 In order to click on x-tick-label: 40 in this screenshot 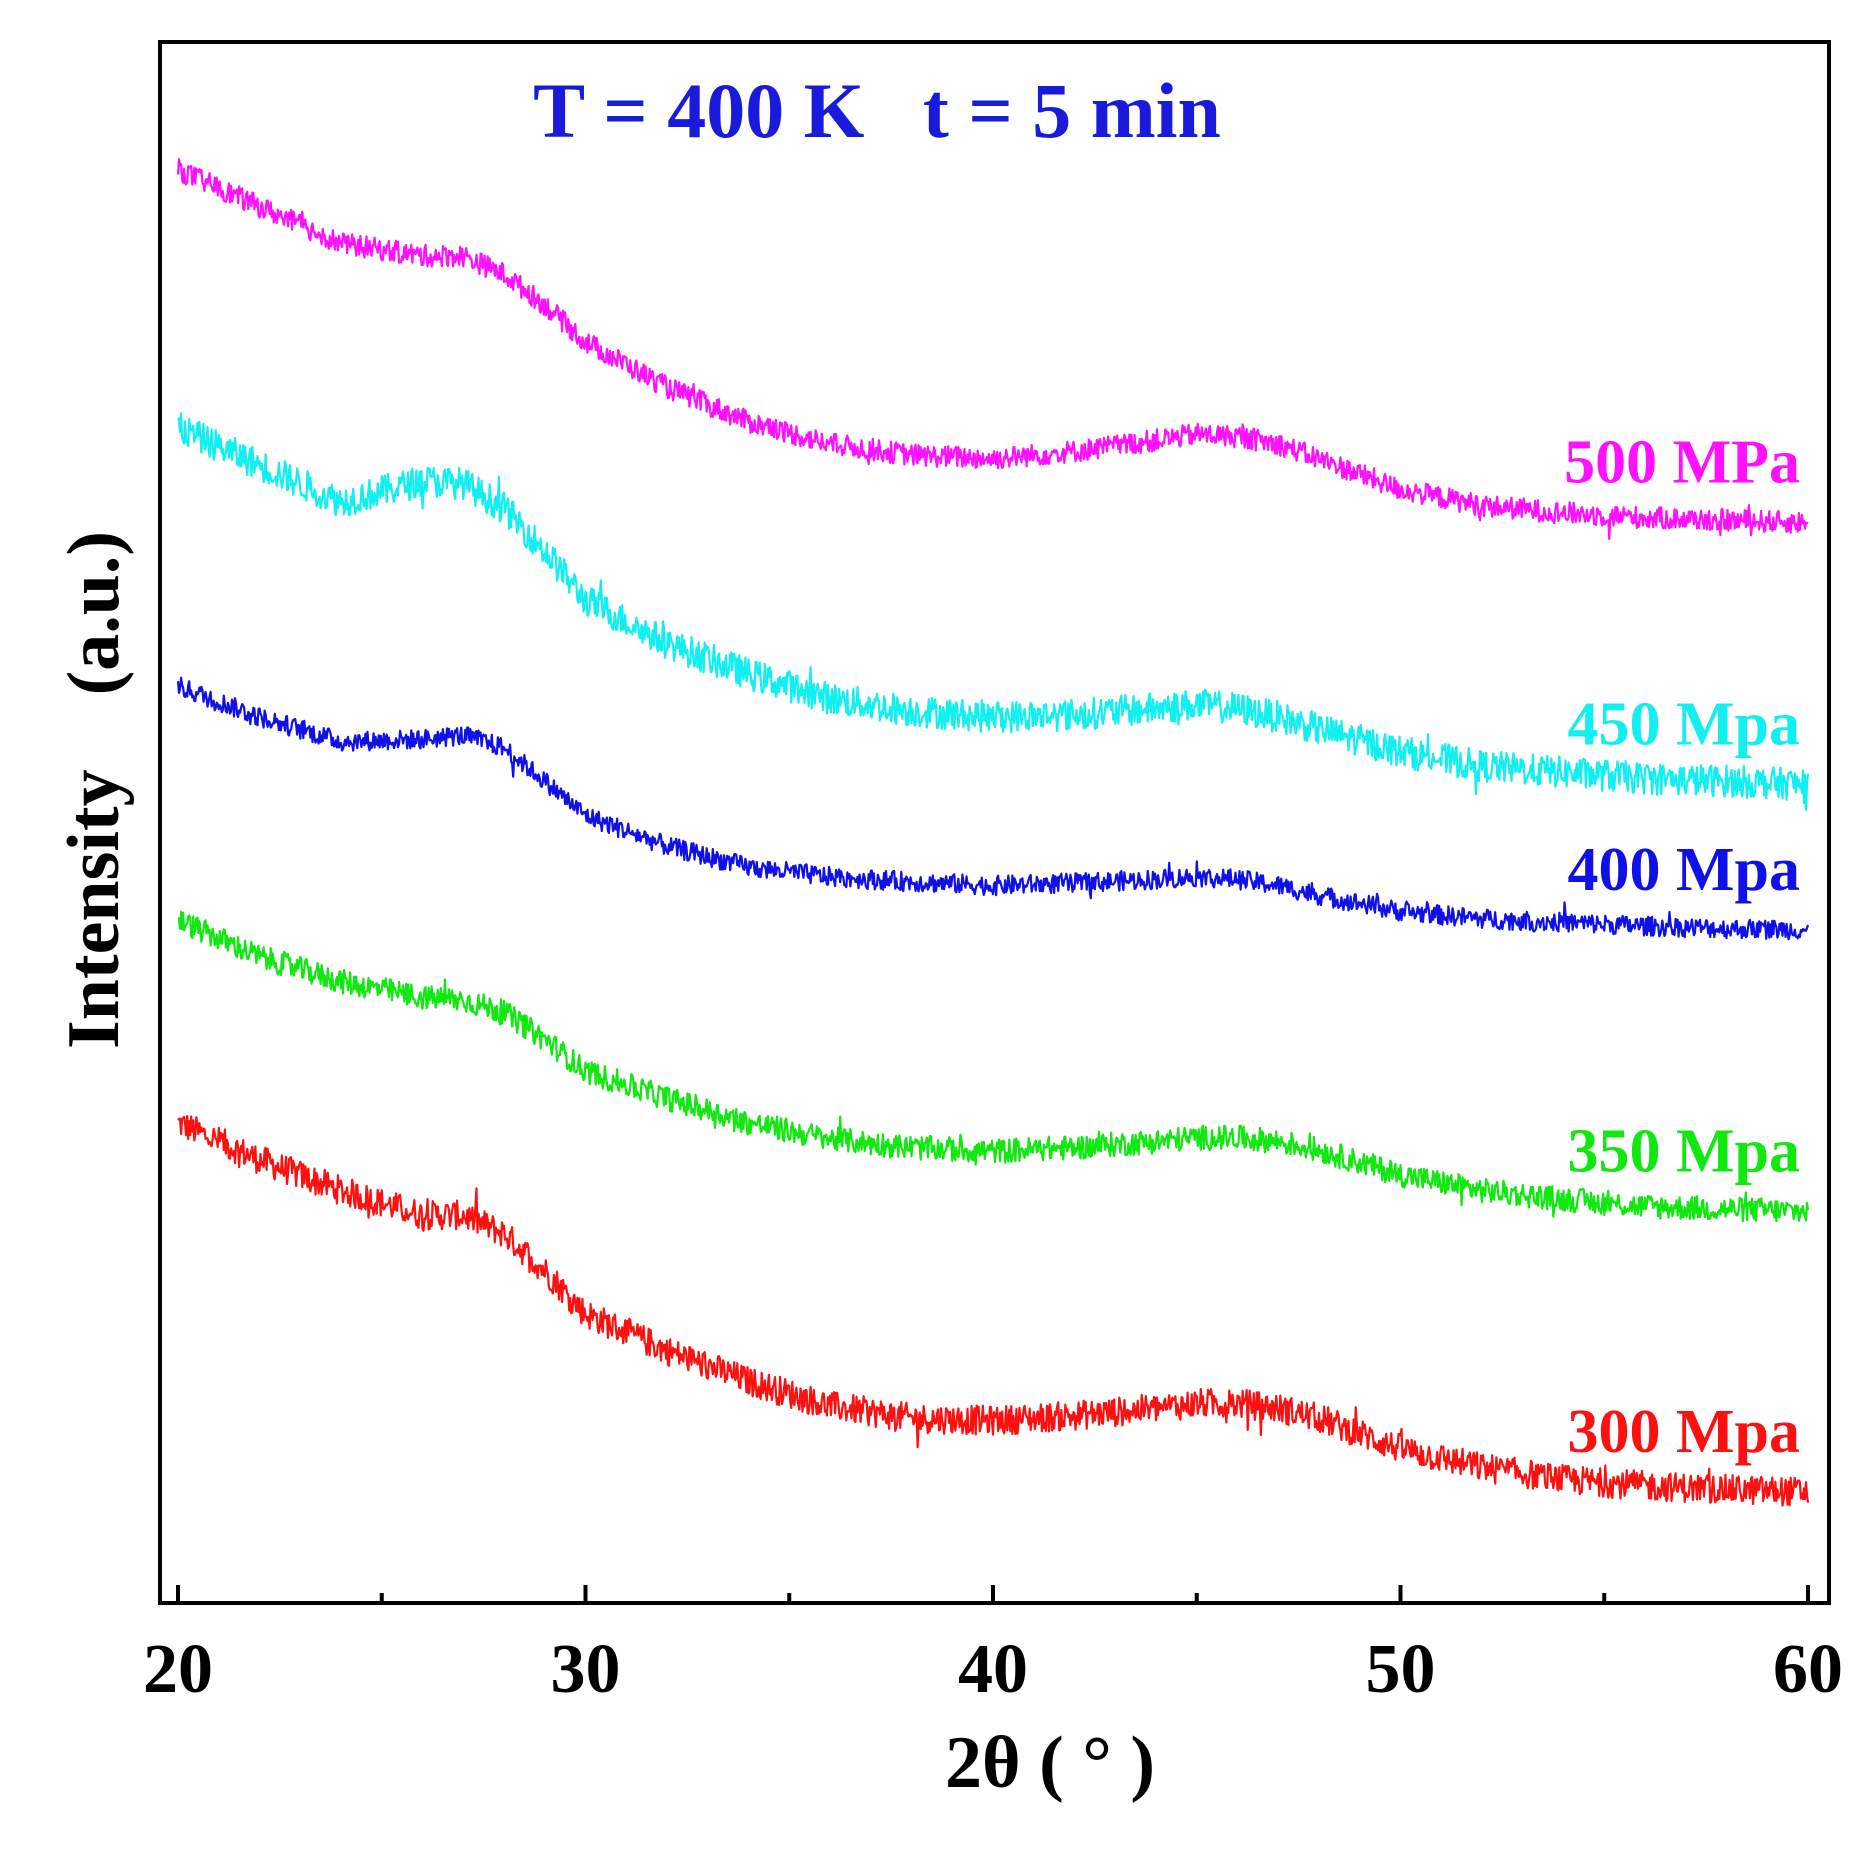, I will do `click(993, 1669)`.